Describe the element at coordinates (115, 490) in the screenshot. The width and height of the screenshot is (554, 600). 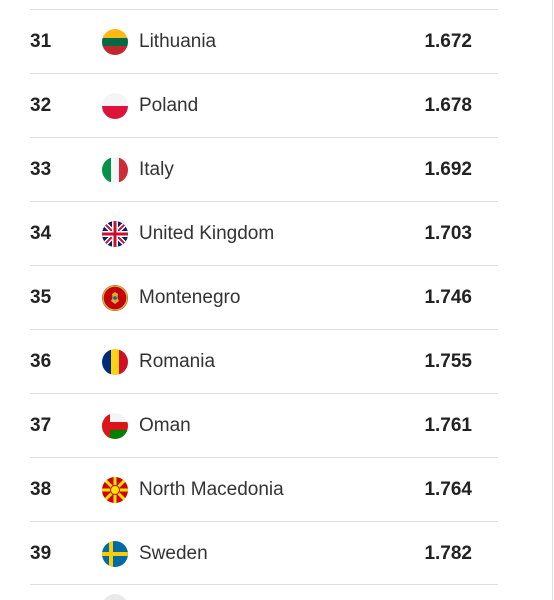
I see `north-macedonia-flag-icon` at that location.